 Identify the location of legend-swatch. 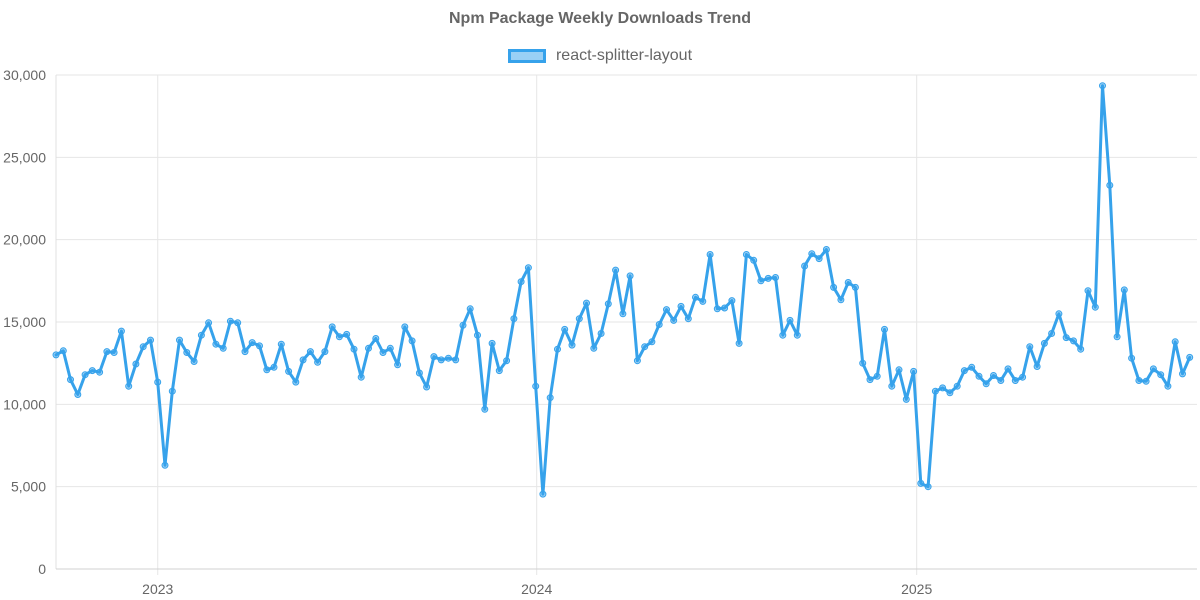
(526, 56).